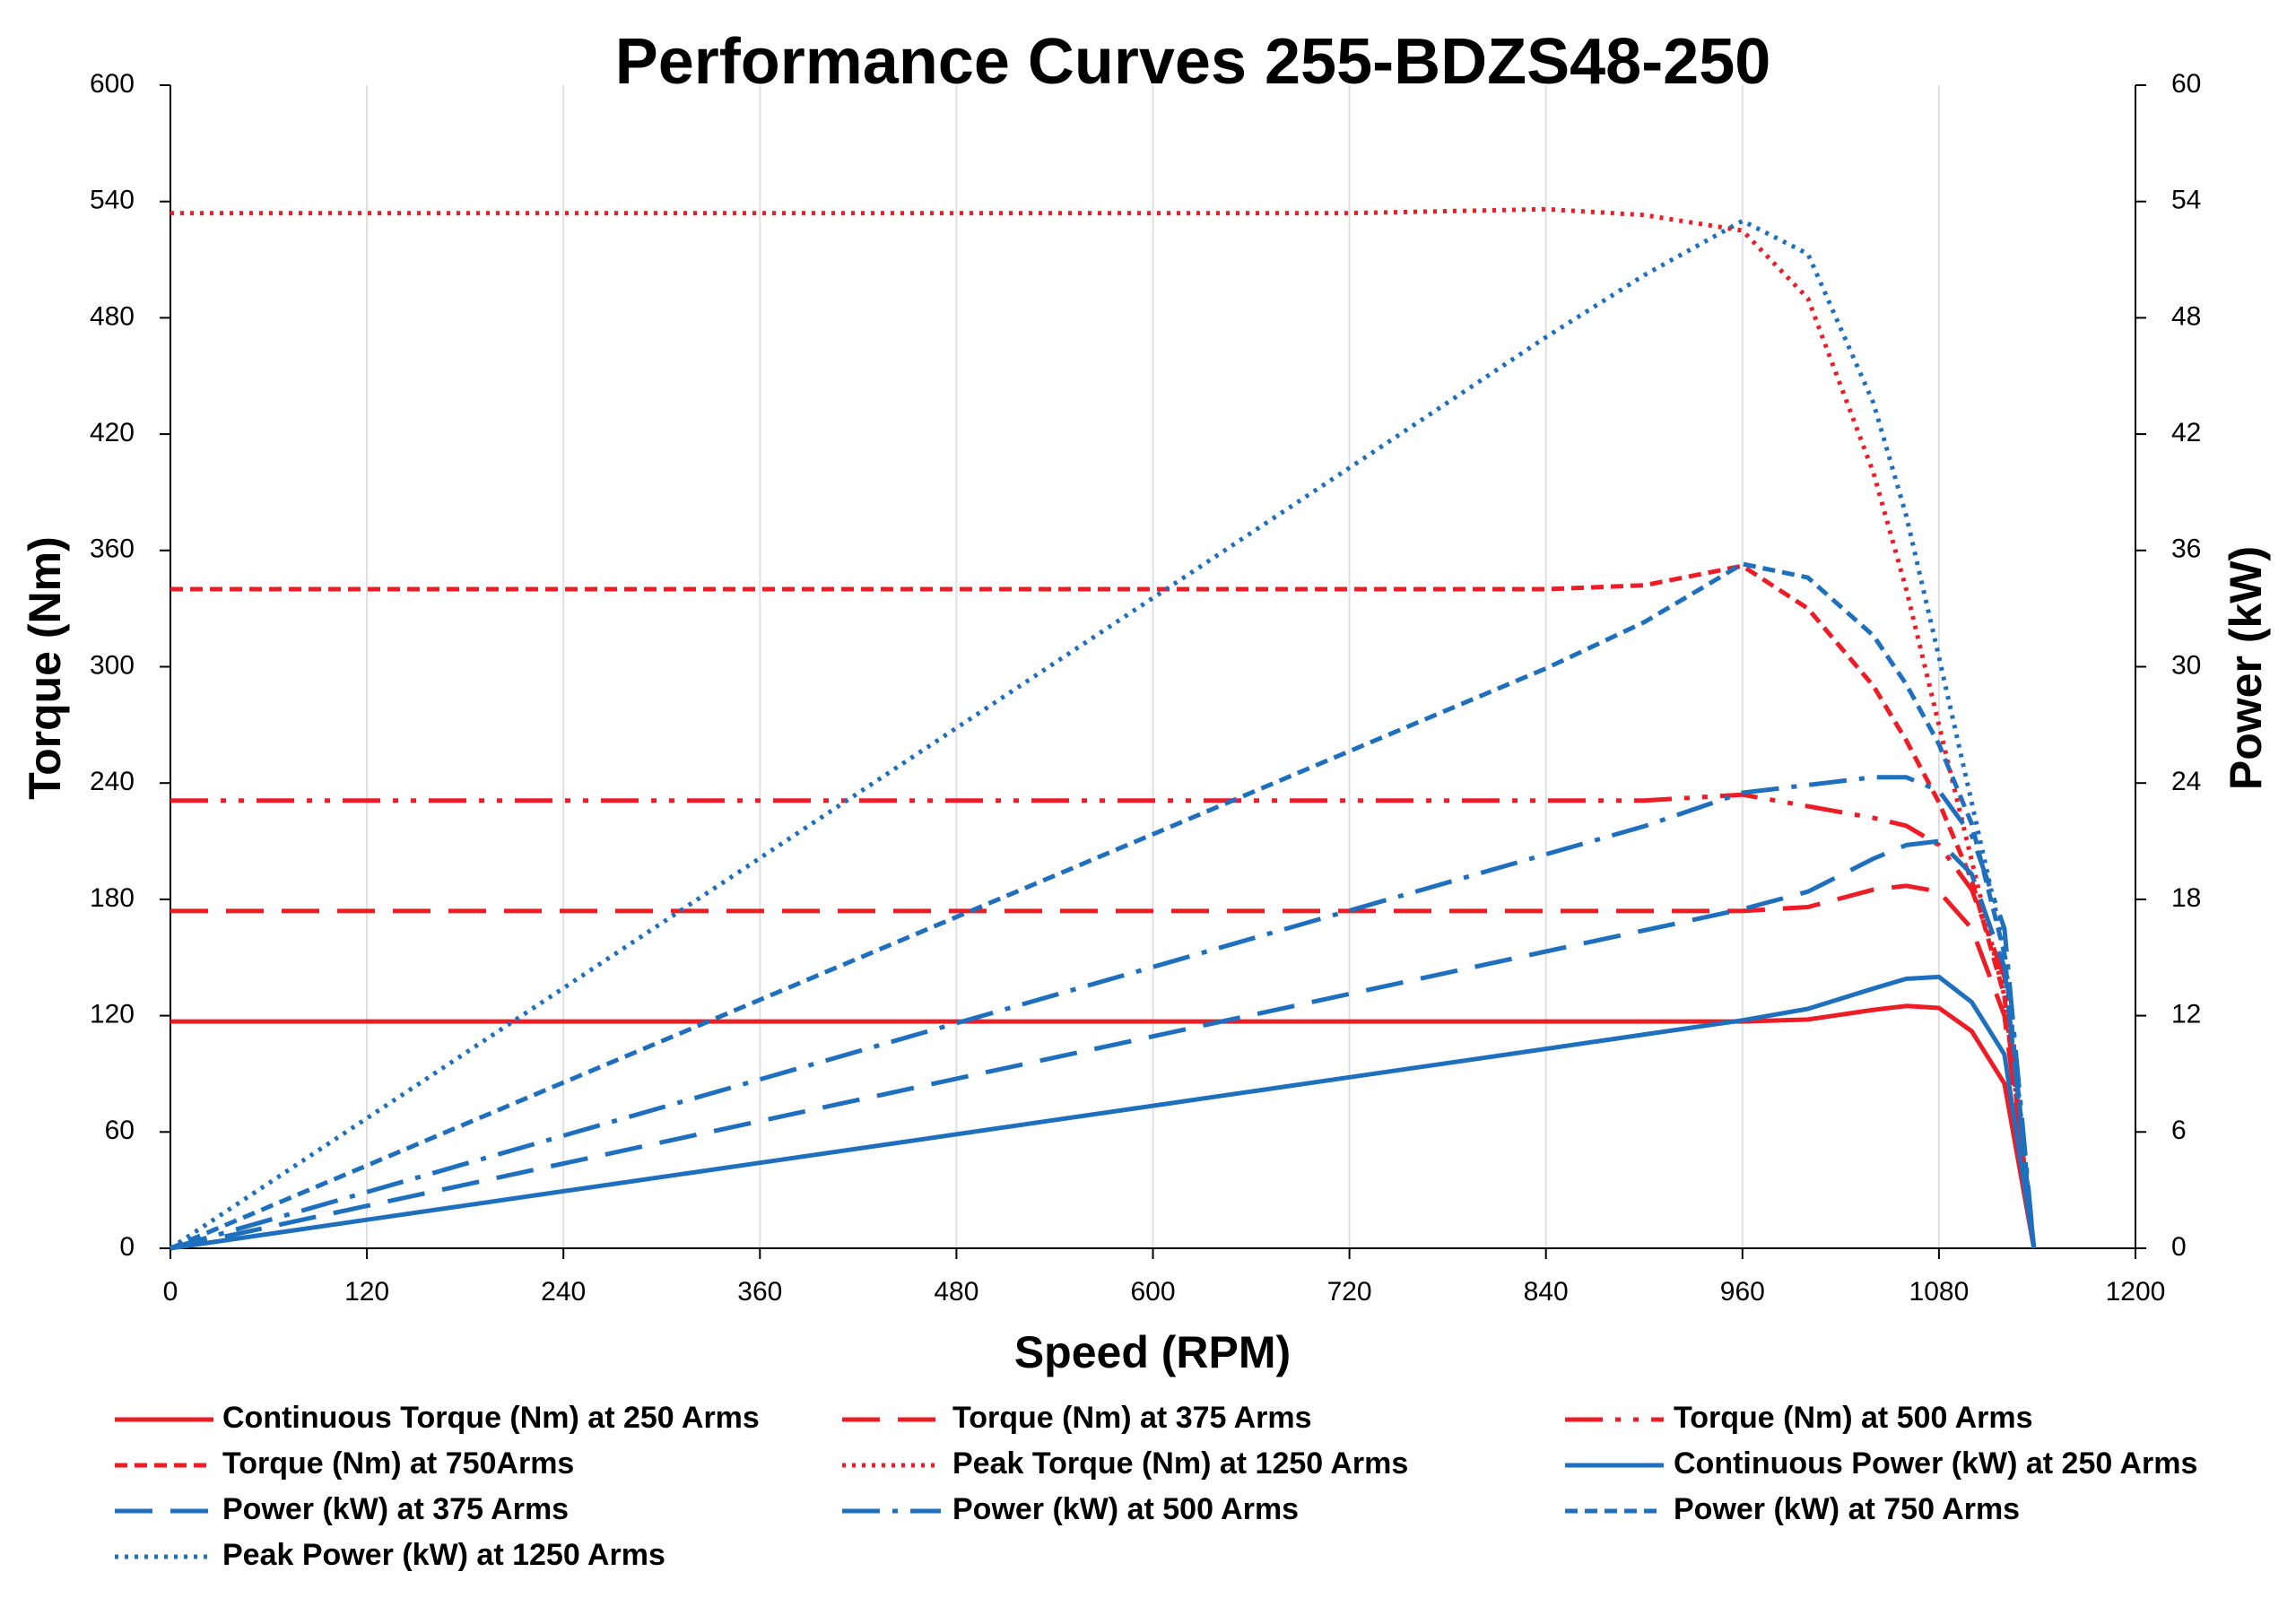 The height and width of the screenshot is (1598, 2296). Describe the element at coordinates (1152, 1292) in the screenshot. I see `x-tick-label: 600` at that location.